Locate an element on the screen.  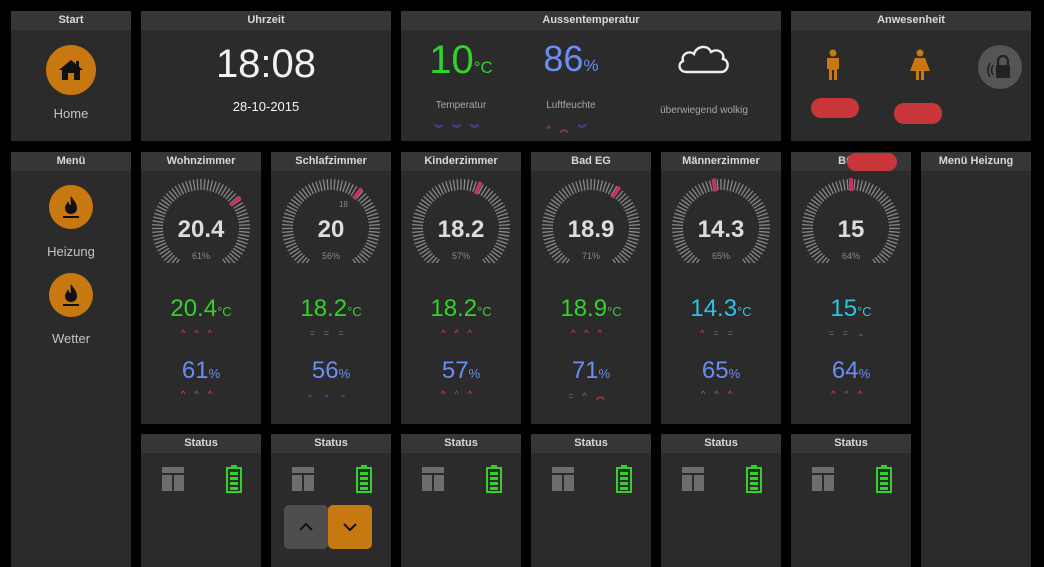
gauge-humidity: 64% is located at coordinates (850, 256).